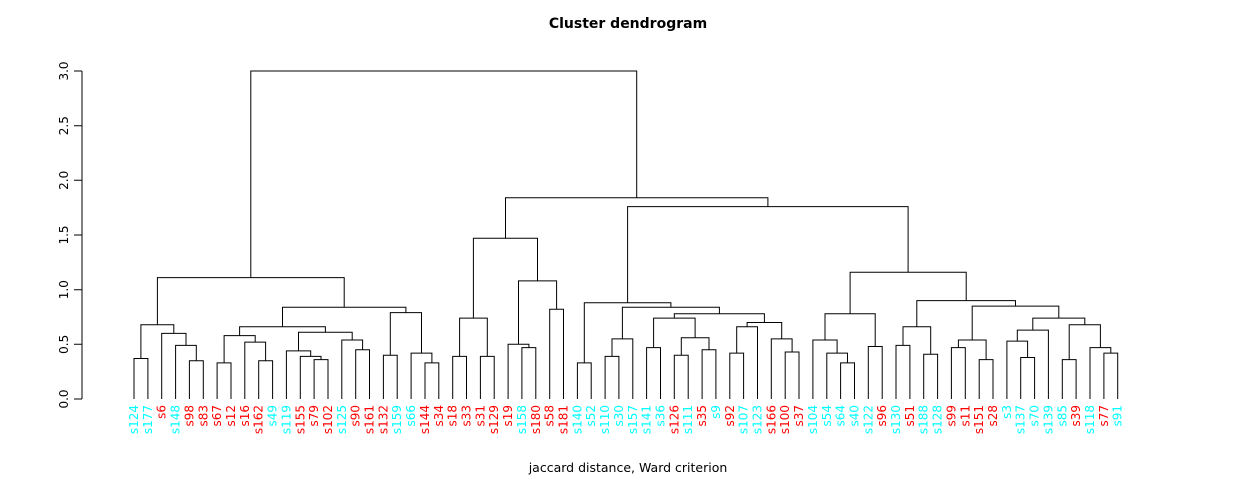 This screenshot has height=500, width=1238. Describe the element at coordinates (841, 416) in the screenshot. I see `leaf-label: s64` at that location.